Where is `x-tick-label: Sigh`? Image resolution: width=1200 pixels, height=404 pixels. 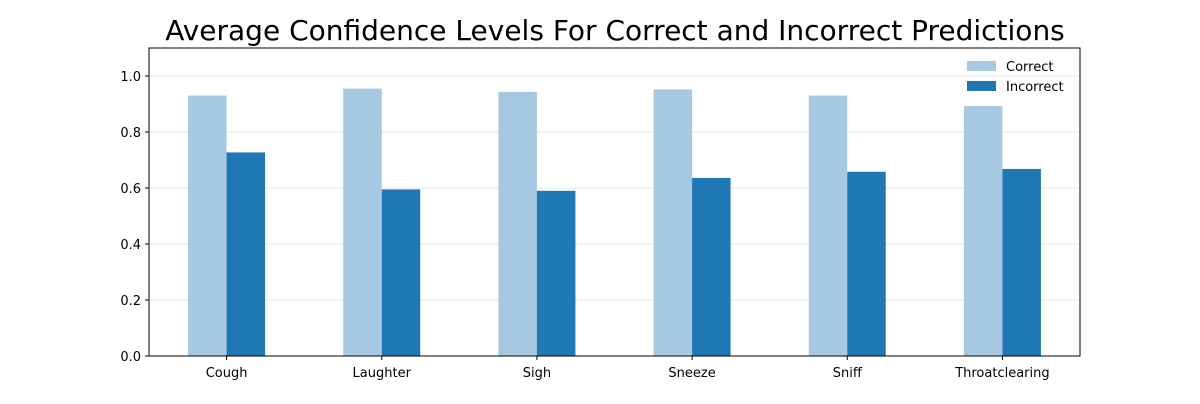
x-tick-label: Sigh is located at coordinates (537, 373).